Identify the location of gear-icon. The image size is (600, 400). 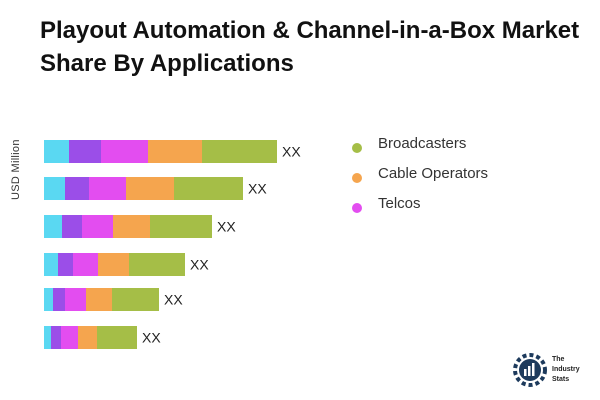
(530, 370).